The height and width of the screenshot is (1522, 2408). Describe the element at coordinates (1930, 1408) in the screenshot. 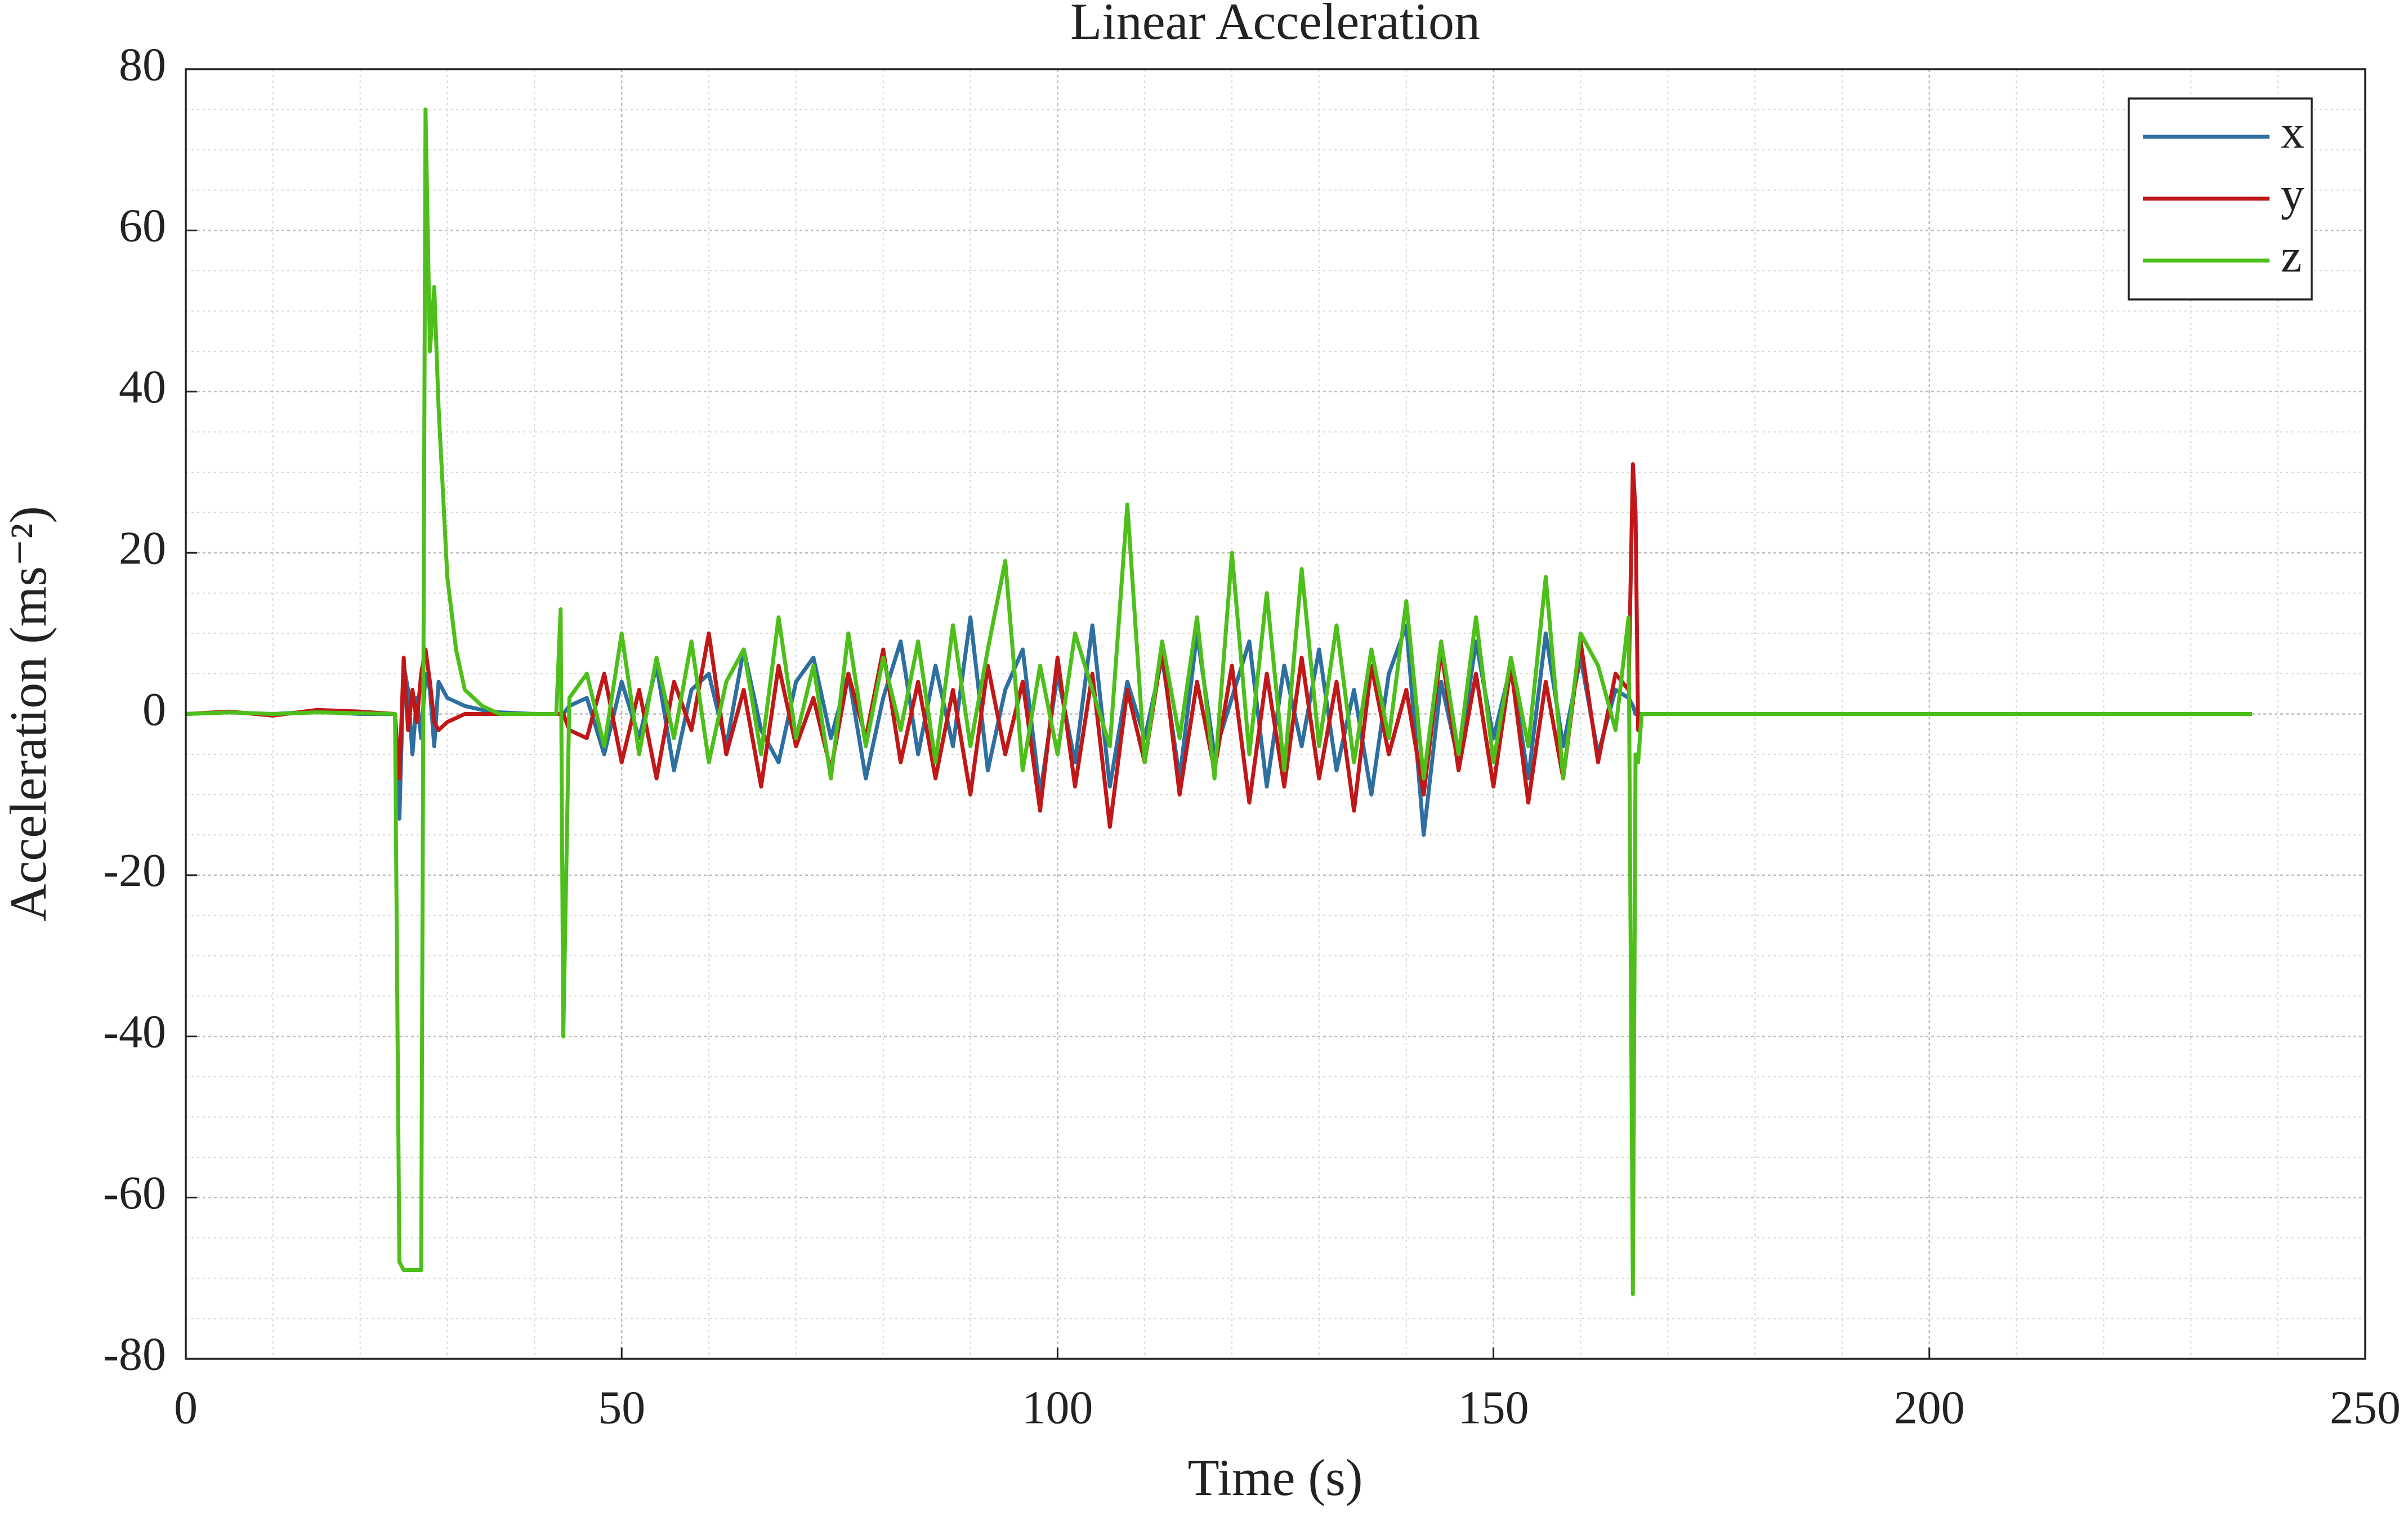

I see `x-tick-label: 200` at that location.